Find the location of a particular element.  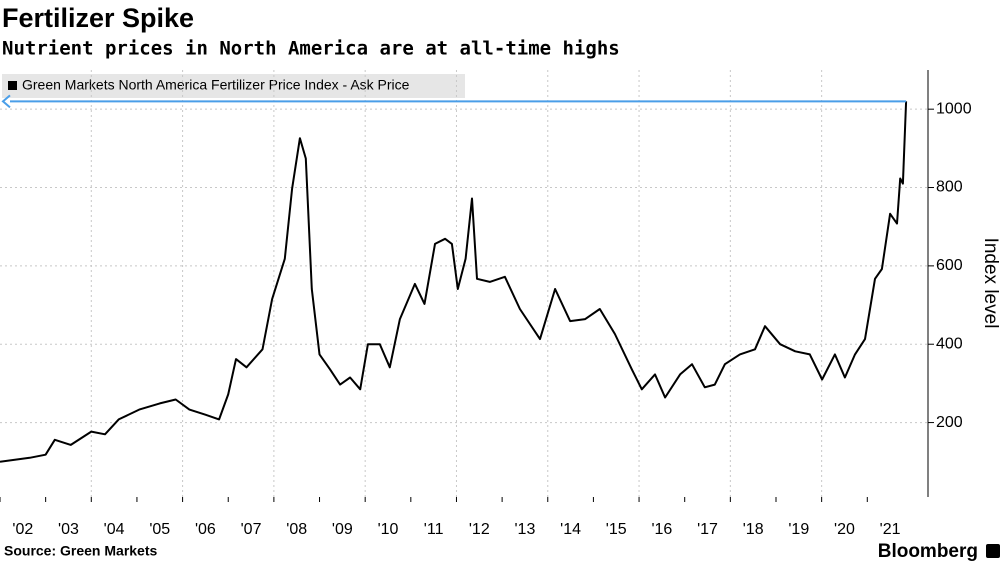

x-tick-label: '04 is located at coordinates (114, 529).